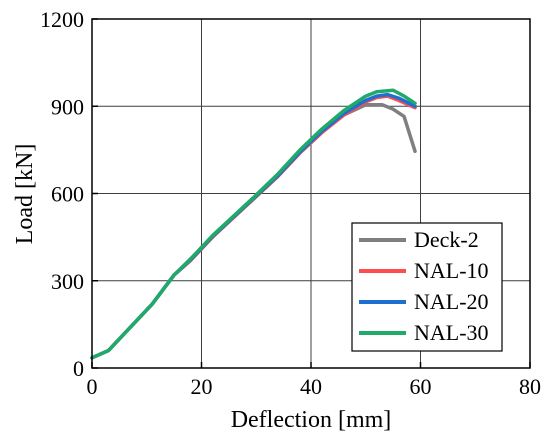  Describe the element at coordinates (446, 239) in the screenshot. I see `legend-label: Deck-2` at that location.